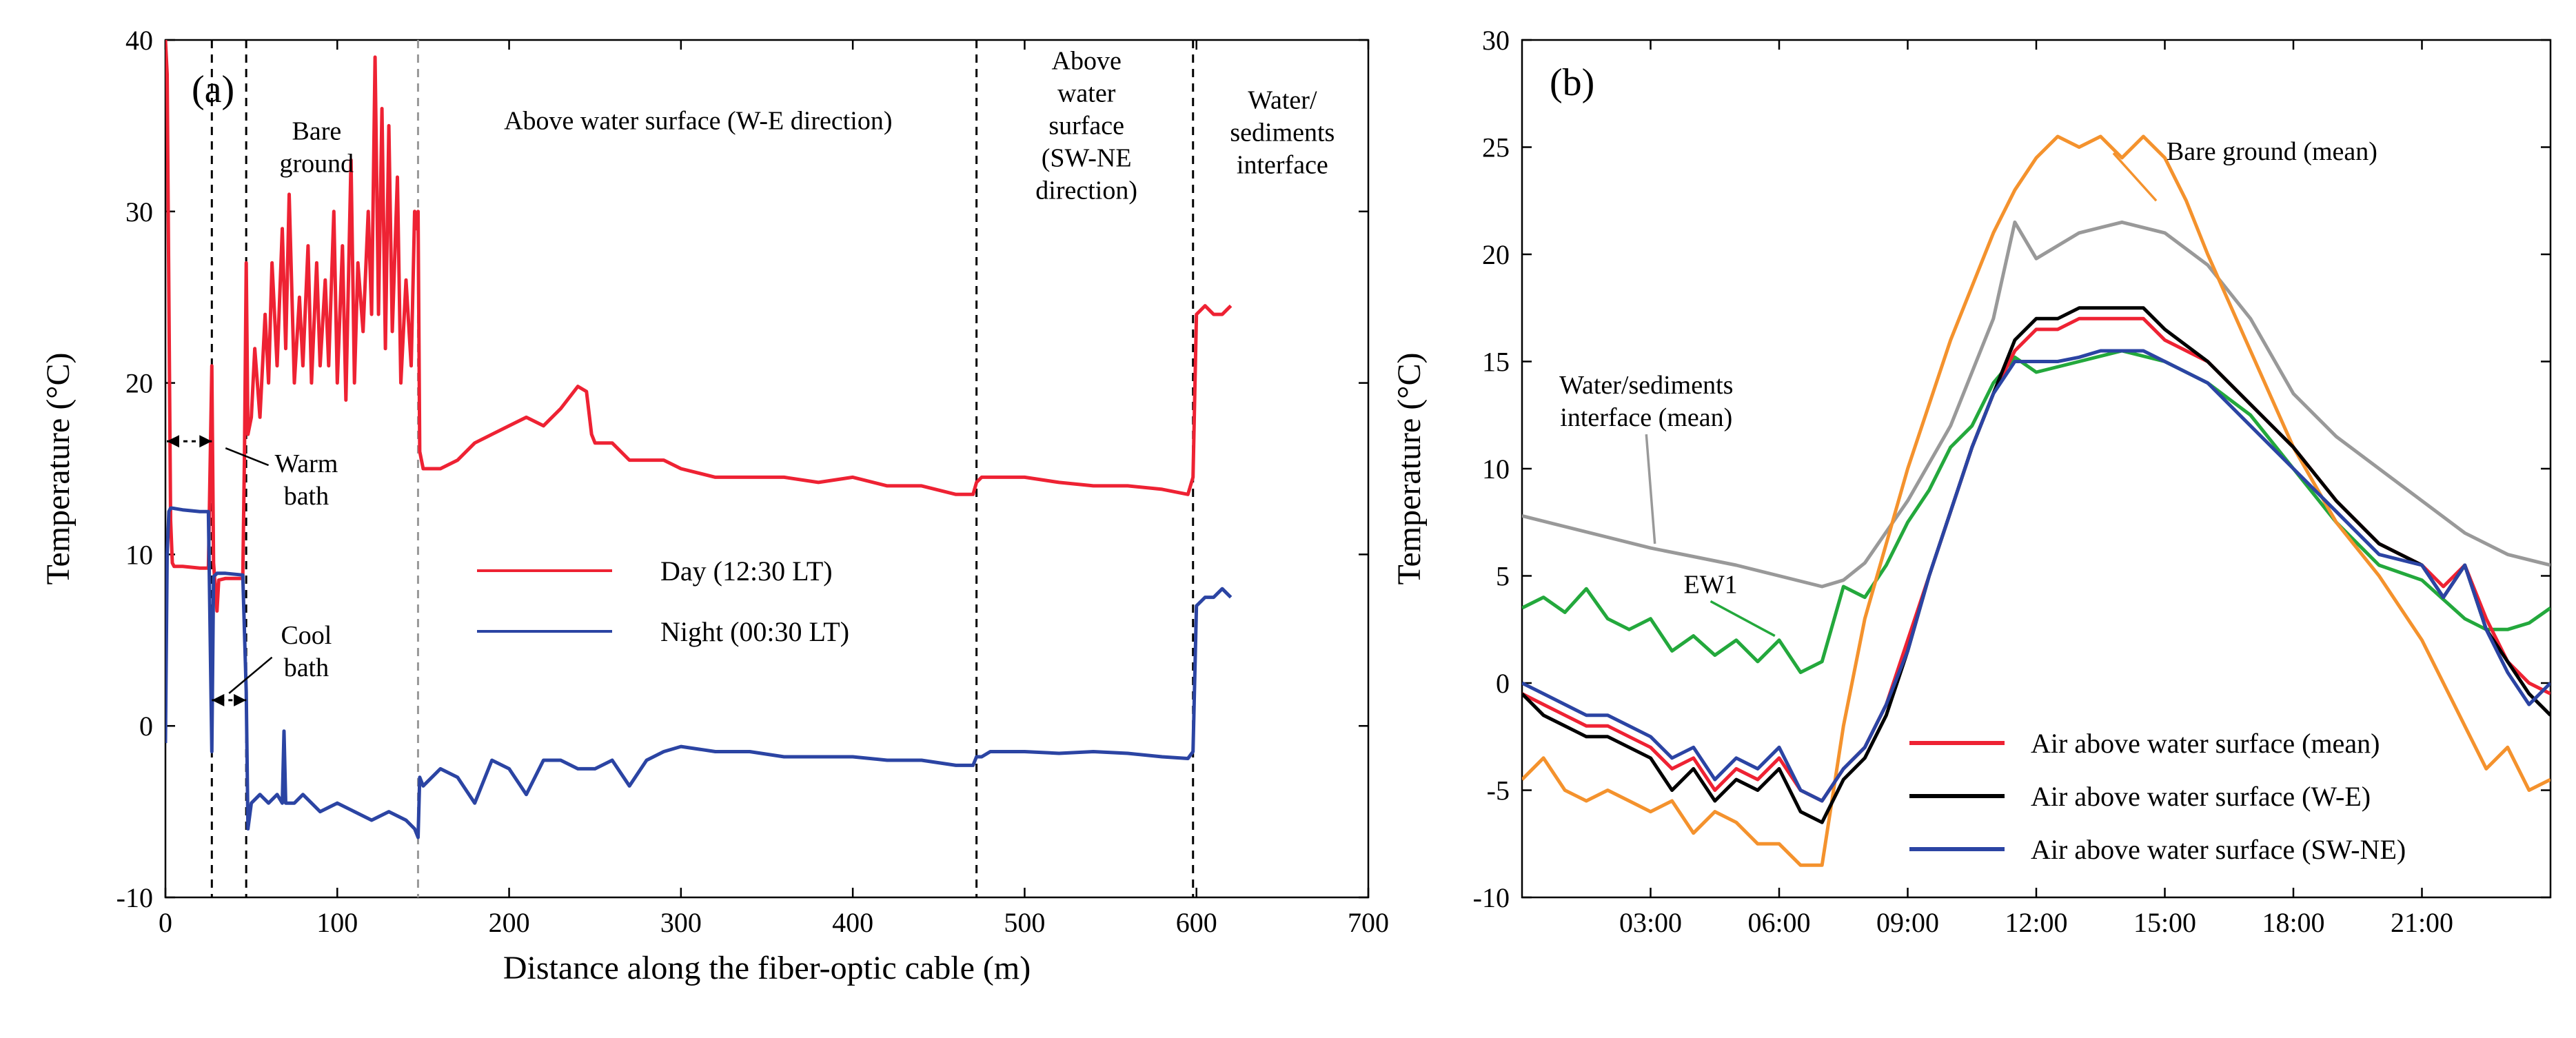 The image size is (2576, 1038). Describe the element at coordinates (1710, 585) in the screenshot. I see `annotation-text: EW1` at that location.